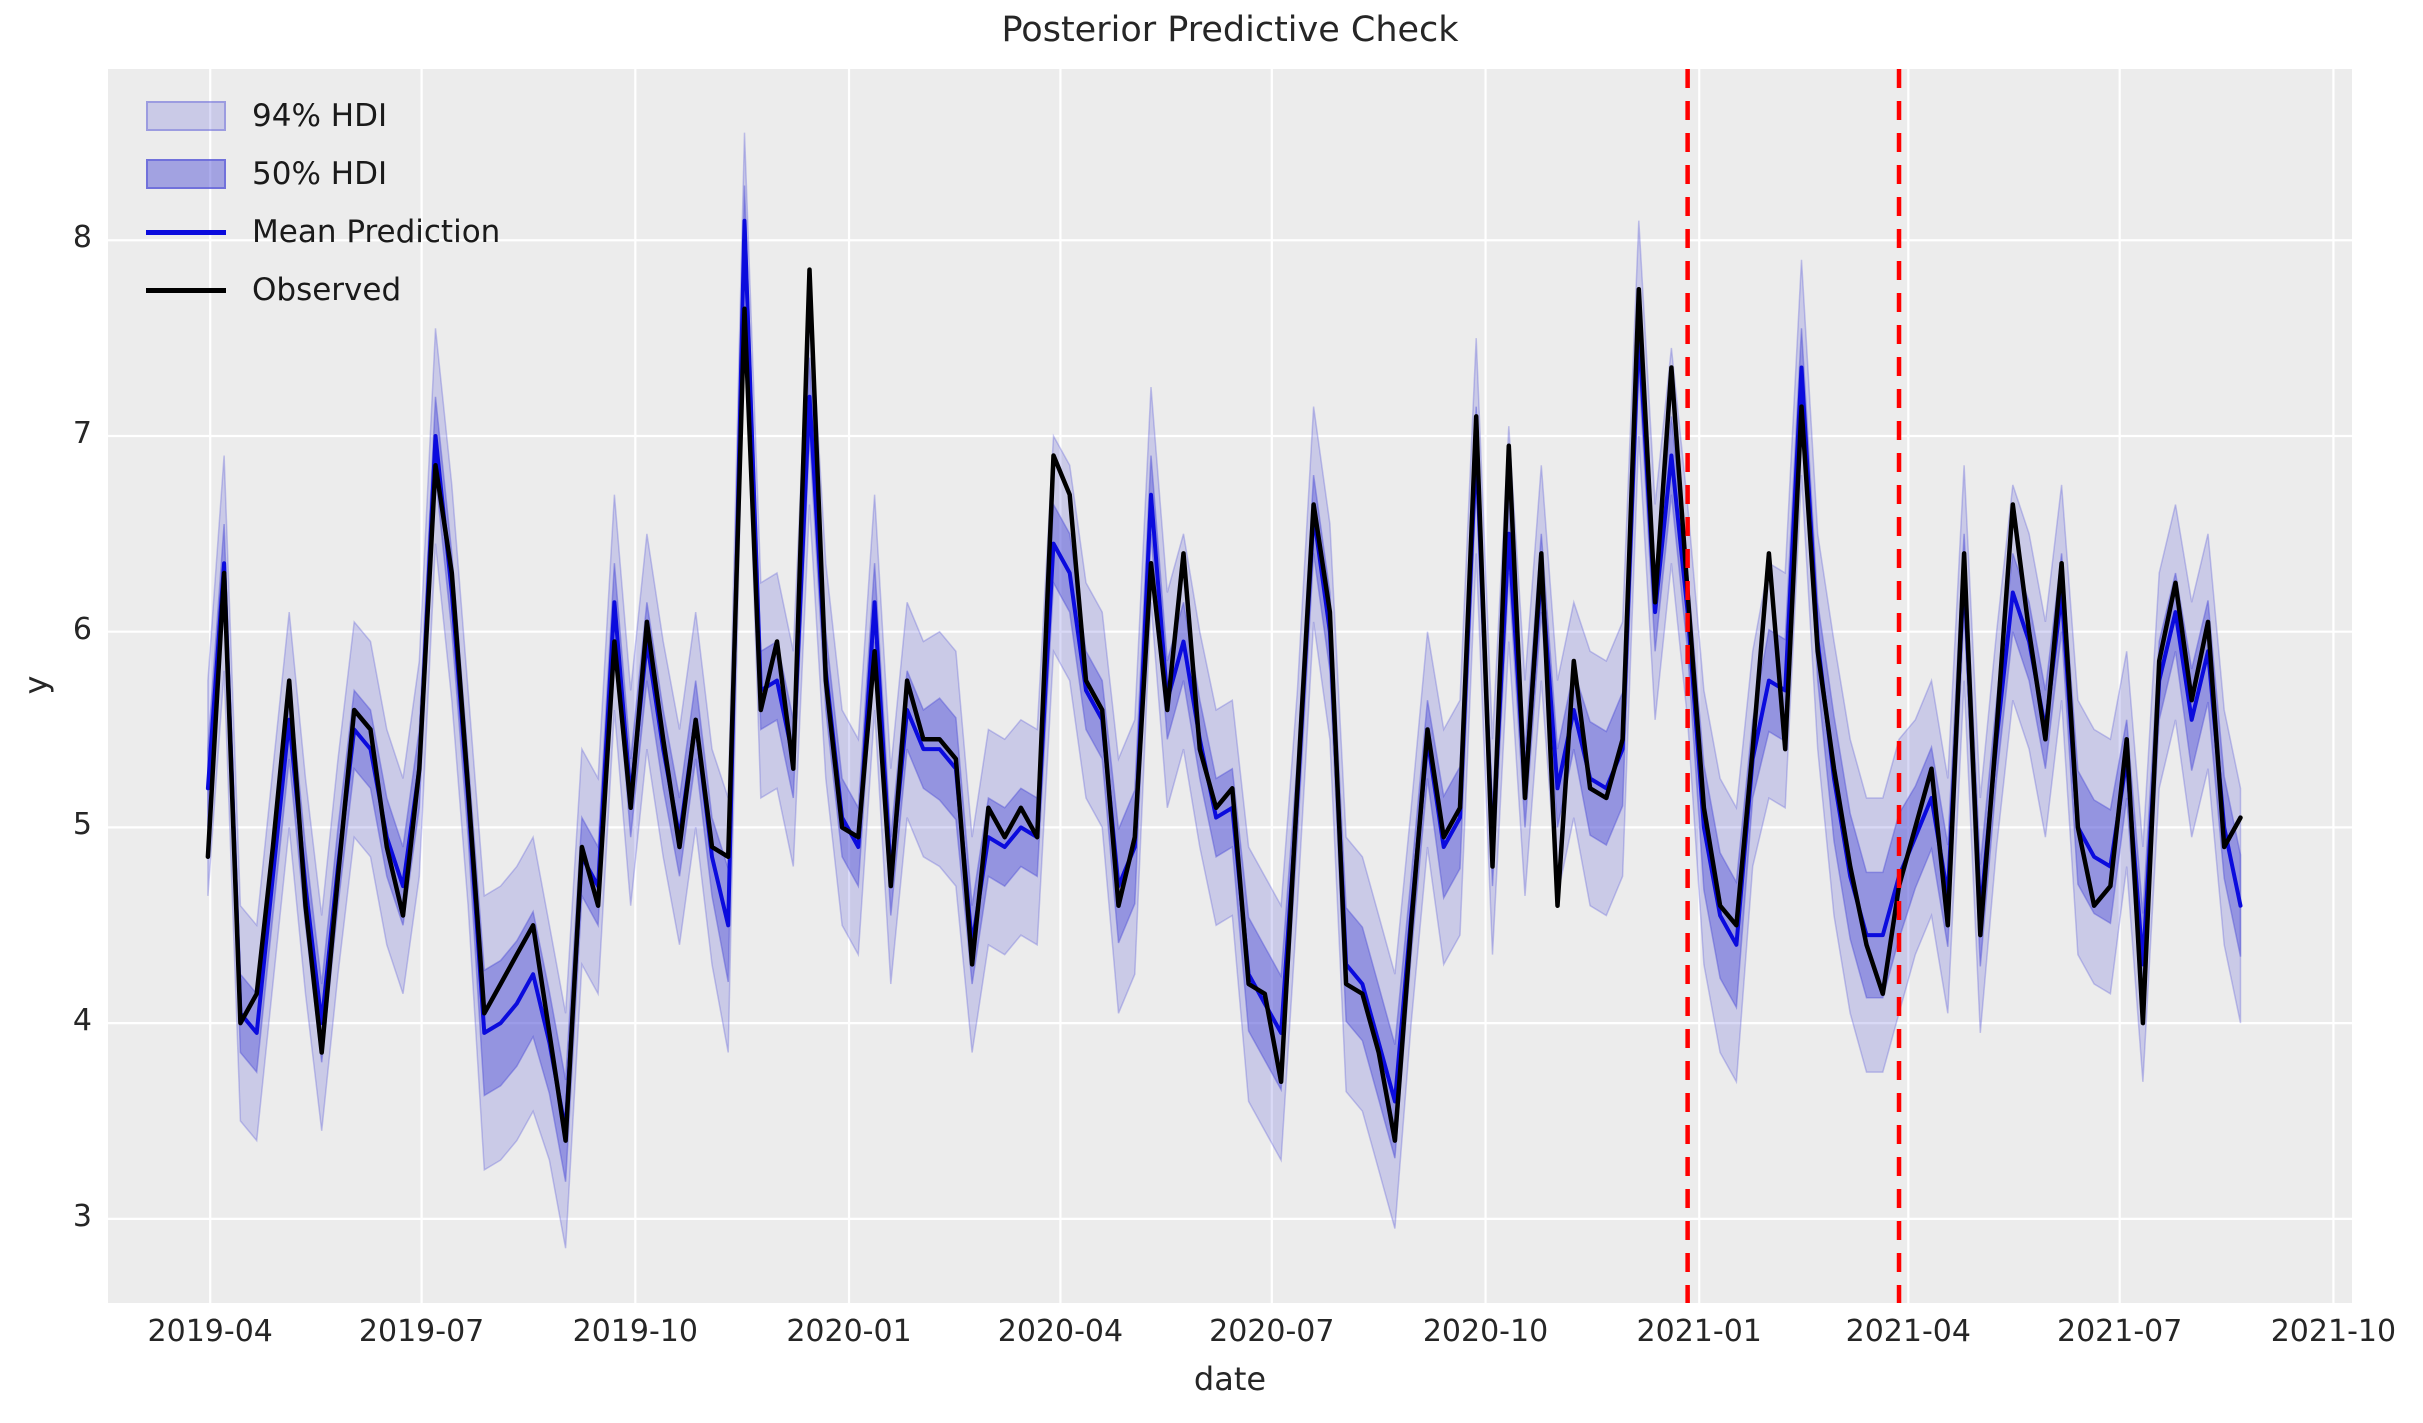  Describe the element at coordinates (320, 116) in the screenshot. I see `legend-label: 94% HDI` at that location.